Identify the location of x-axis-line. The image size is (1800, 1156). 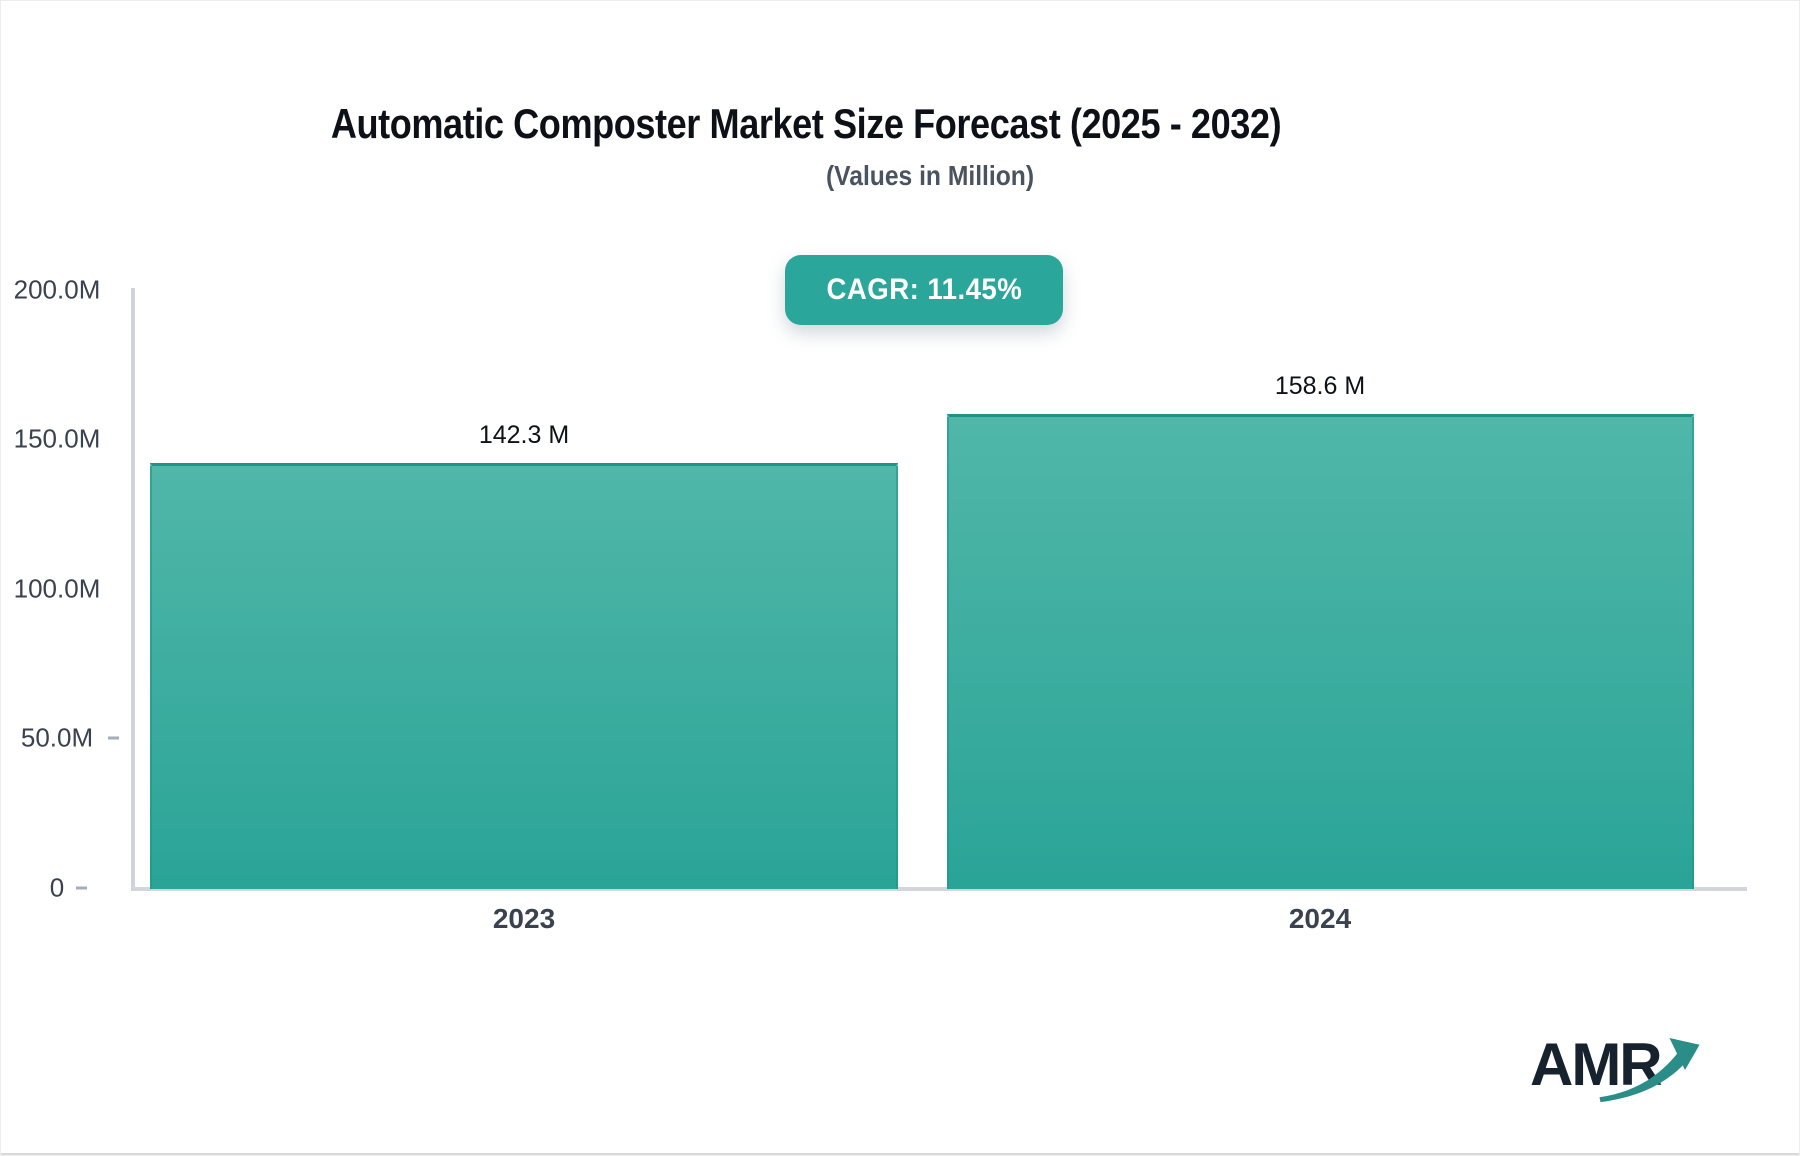
(939, 889).